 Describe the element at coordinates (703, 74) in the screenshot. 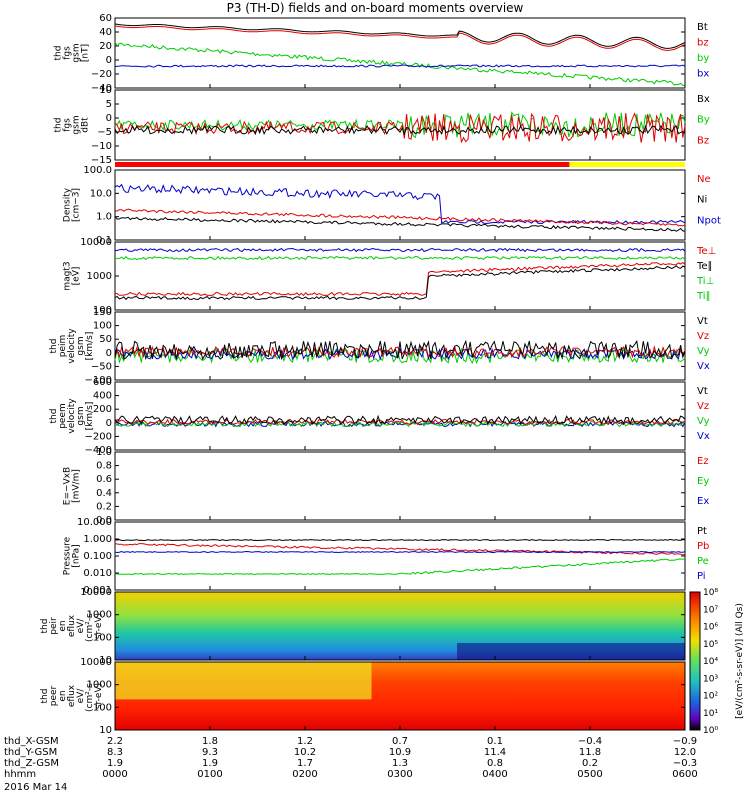

I see `legend-entry: bx` at that location.